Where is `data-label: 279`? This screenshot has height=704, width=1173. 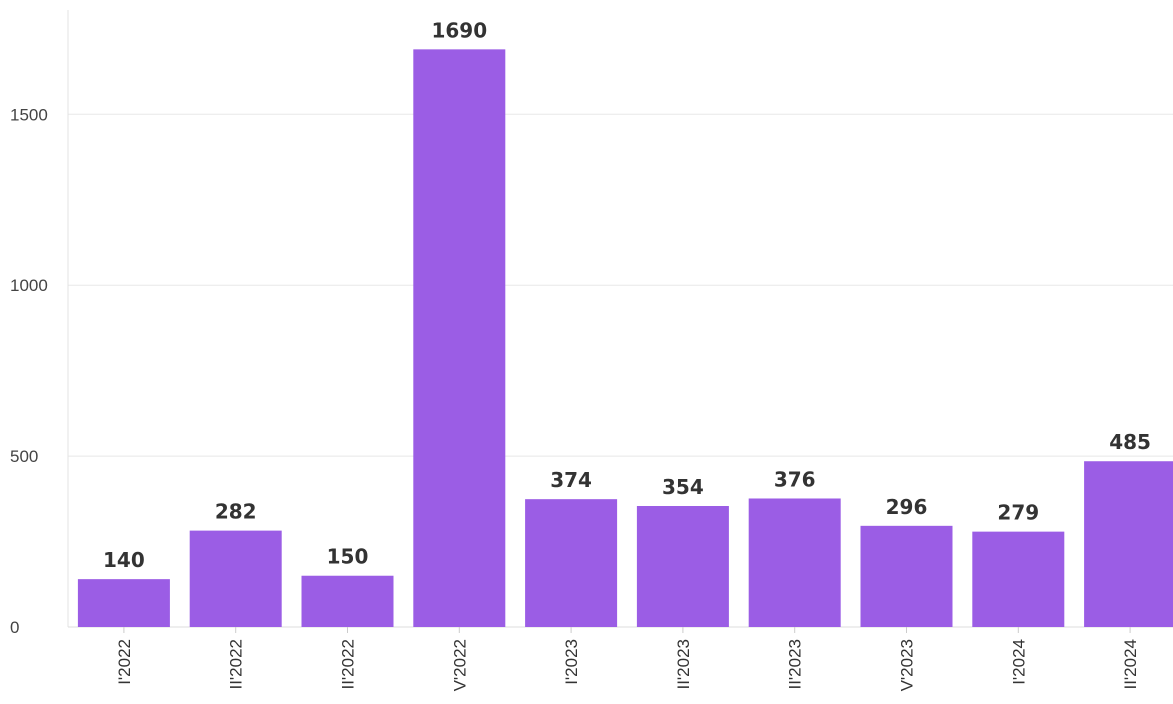 data-label: 279 is located at coordinates (1018, 513).